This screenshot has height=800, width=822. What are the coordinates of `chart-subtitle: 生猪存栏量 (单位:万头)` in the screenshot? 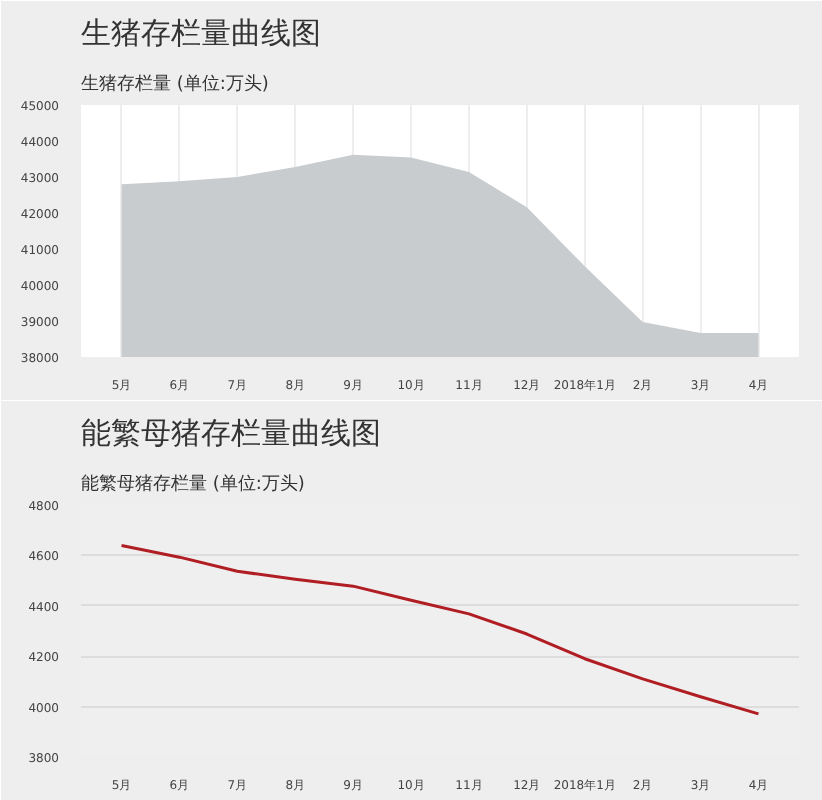 It's located at (175, 84).